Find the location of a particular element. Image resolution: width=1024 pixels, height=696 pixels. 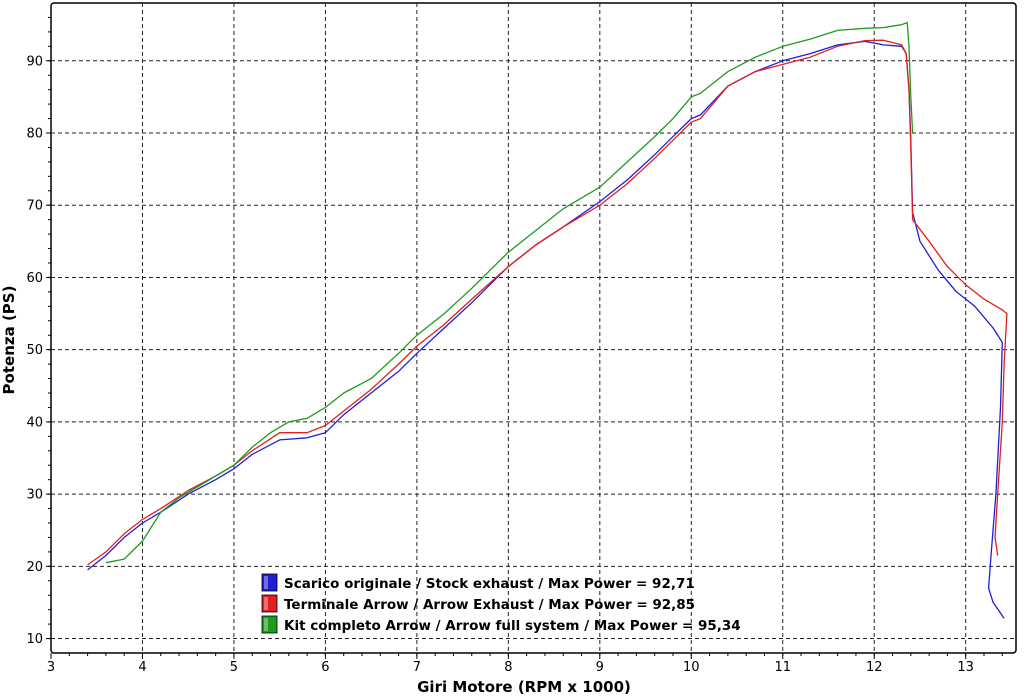

x-tick-label: 4 is located at coordinates (142, 667).